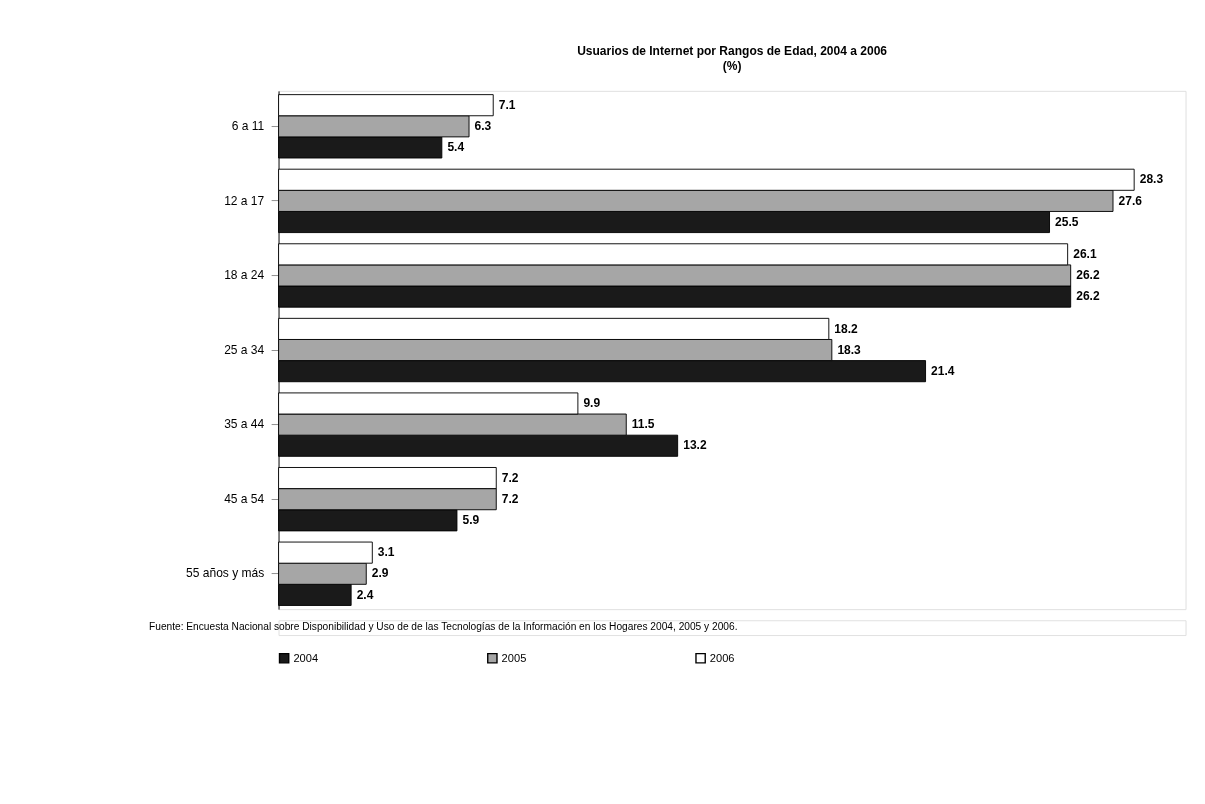 This screenshot has width=1205, height=804. What do you see at coordinates (244, 275) in the screenshot?
I see `y-tick-label: 18 a 24` at bounding box center [244, 275].